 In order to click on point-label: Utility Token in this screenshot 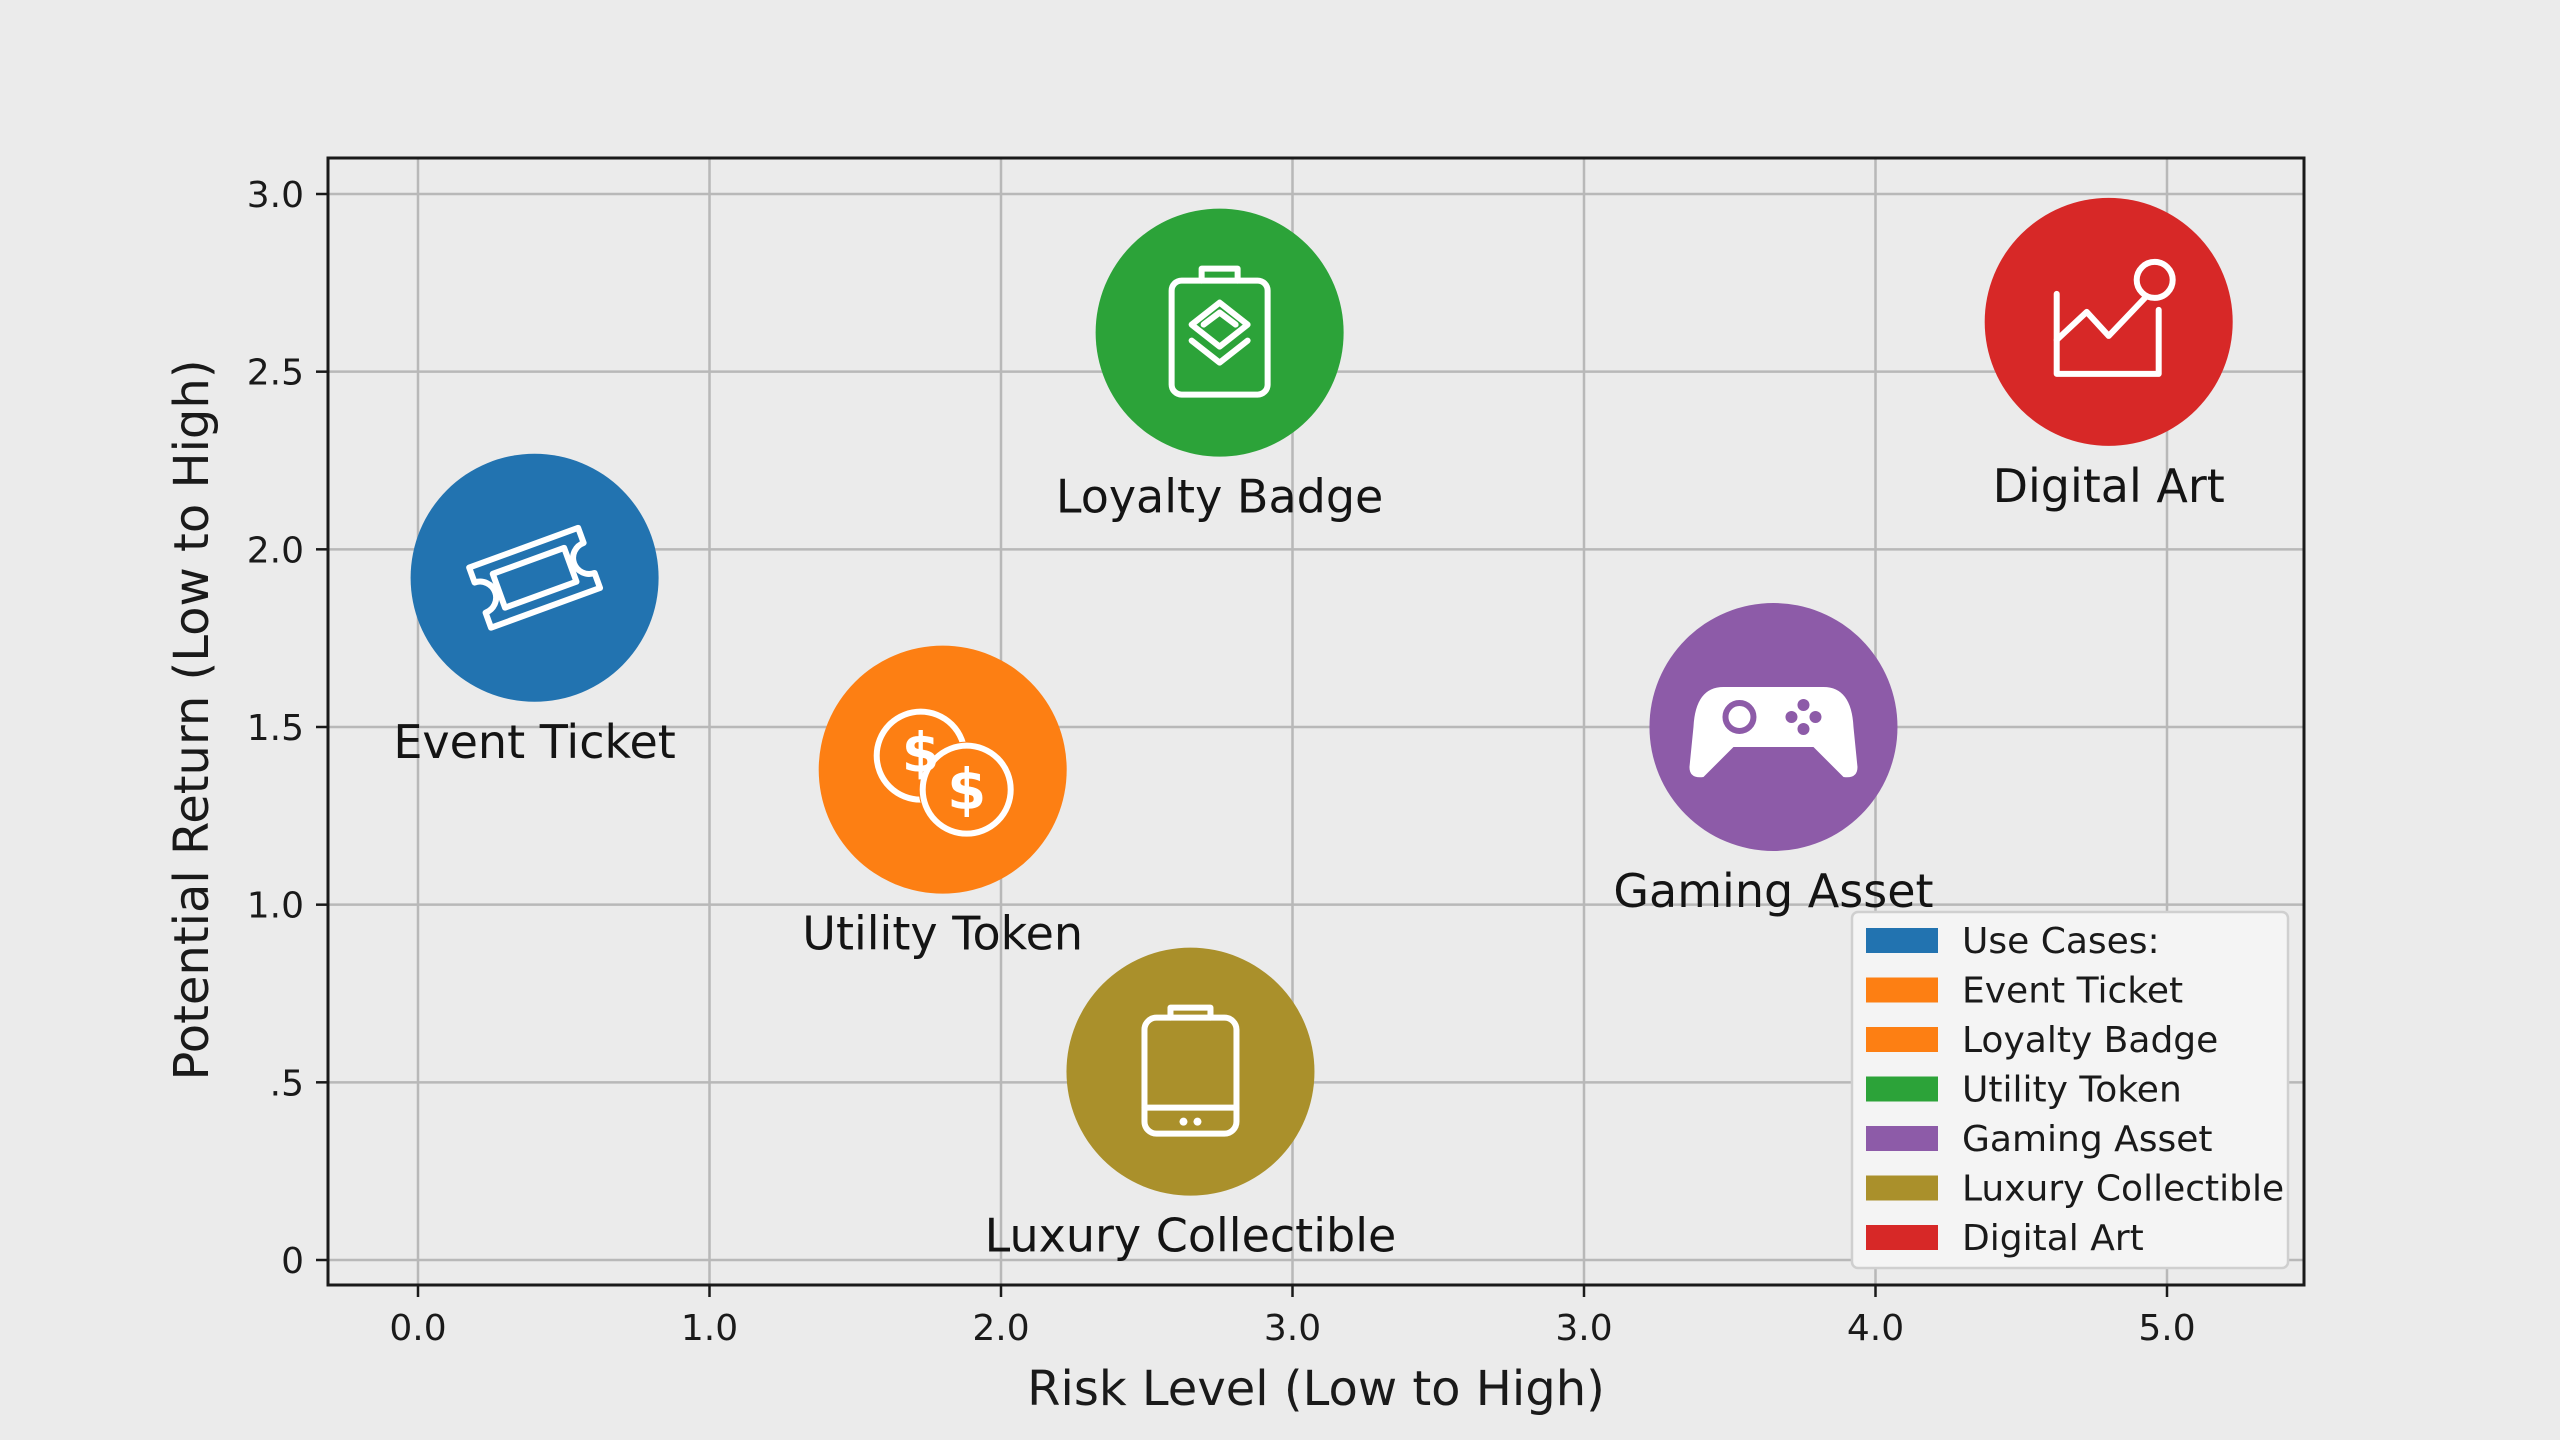, I will do `click(942, 934)`.